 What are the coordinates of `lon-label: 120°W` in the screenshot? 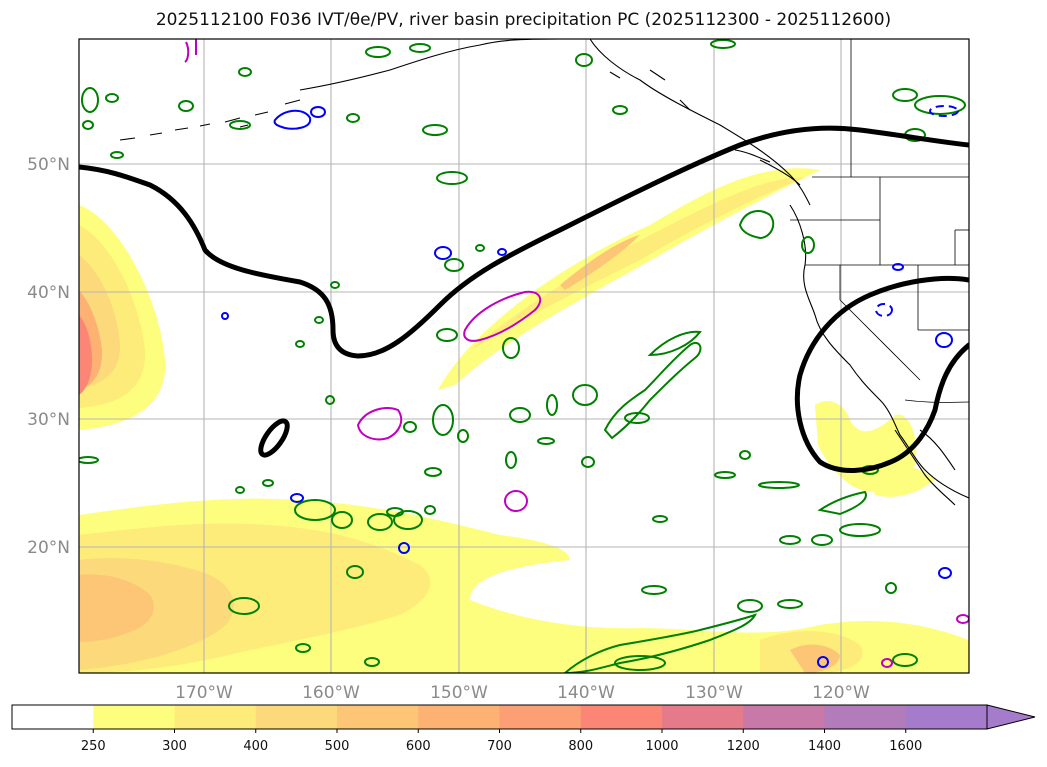 It's located at (841, 693).